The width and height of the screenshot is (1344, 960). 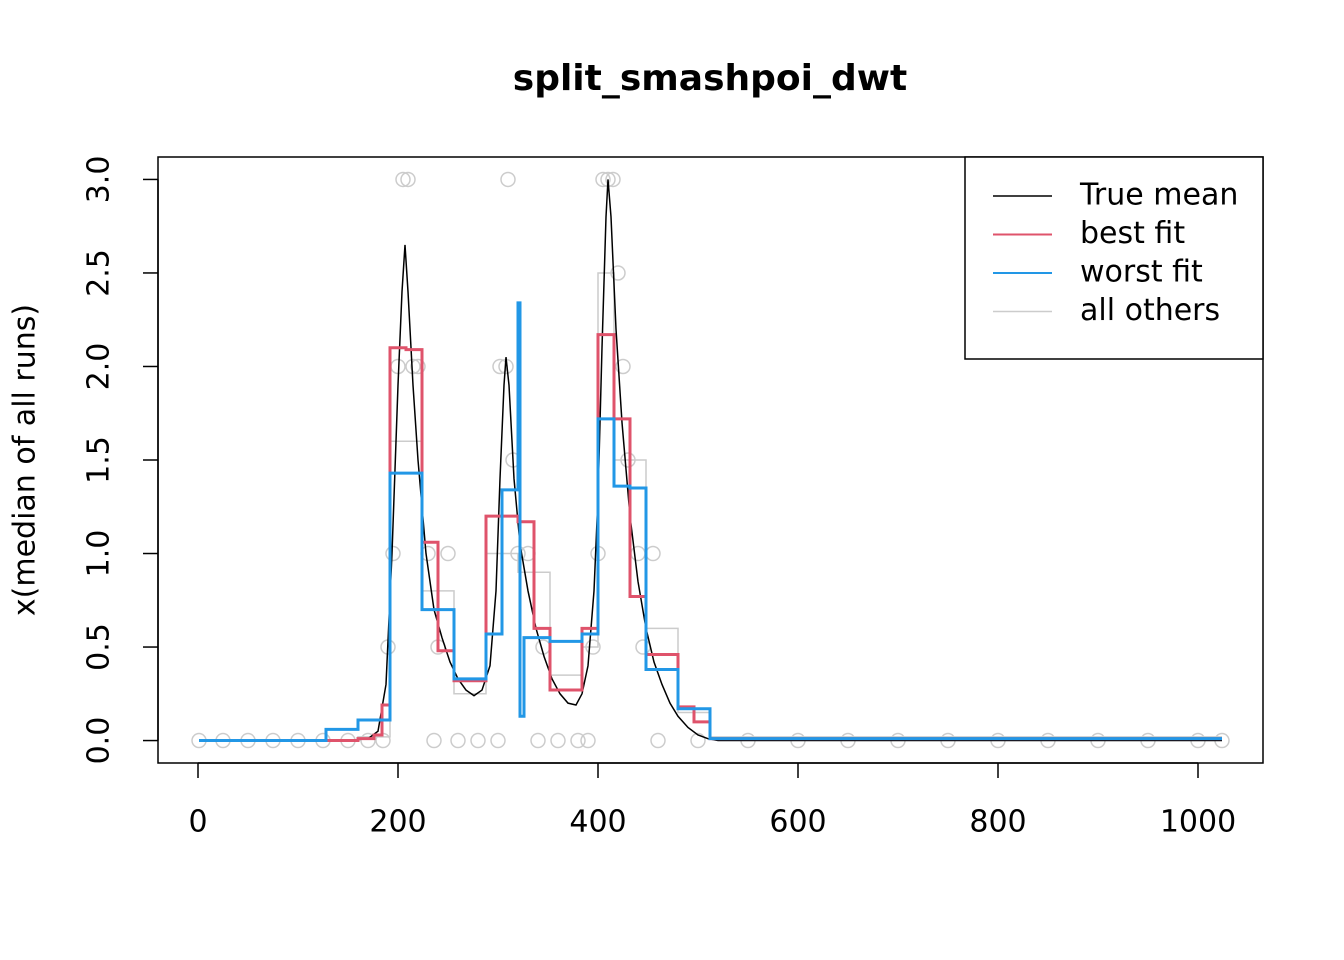 What do you see at coordinates (1141, 272) in the screenshot?
I see `legend-label: worst fit` at bounding box center [1141, 272].